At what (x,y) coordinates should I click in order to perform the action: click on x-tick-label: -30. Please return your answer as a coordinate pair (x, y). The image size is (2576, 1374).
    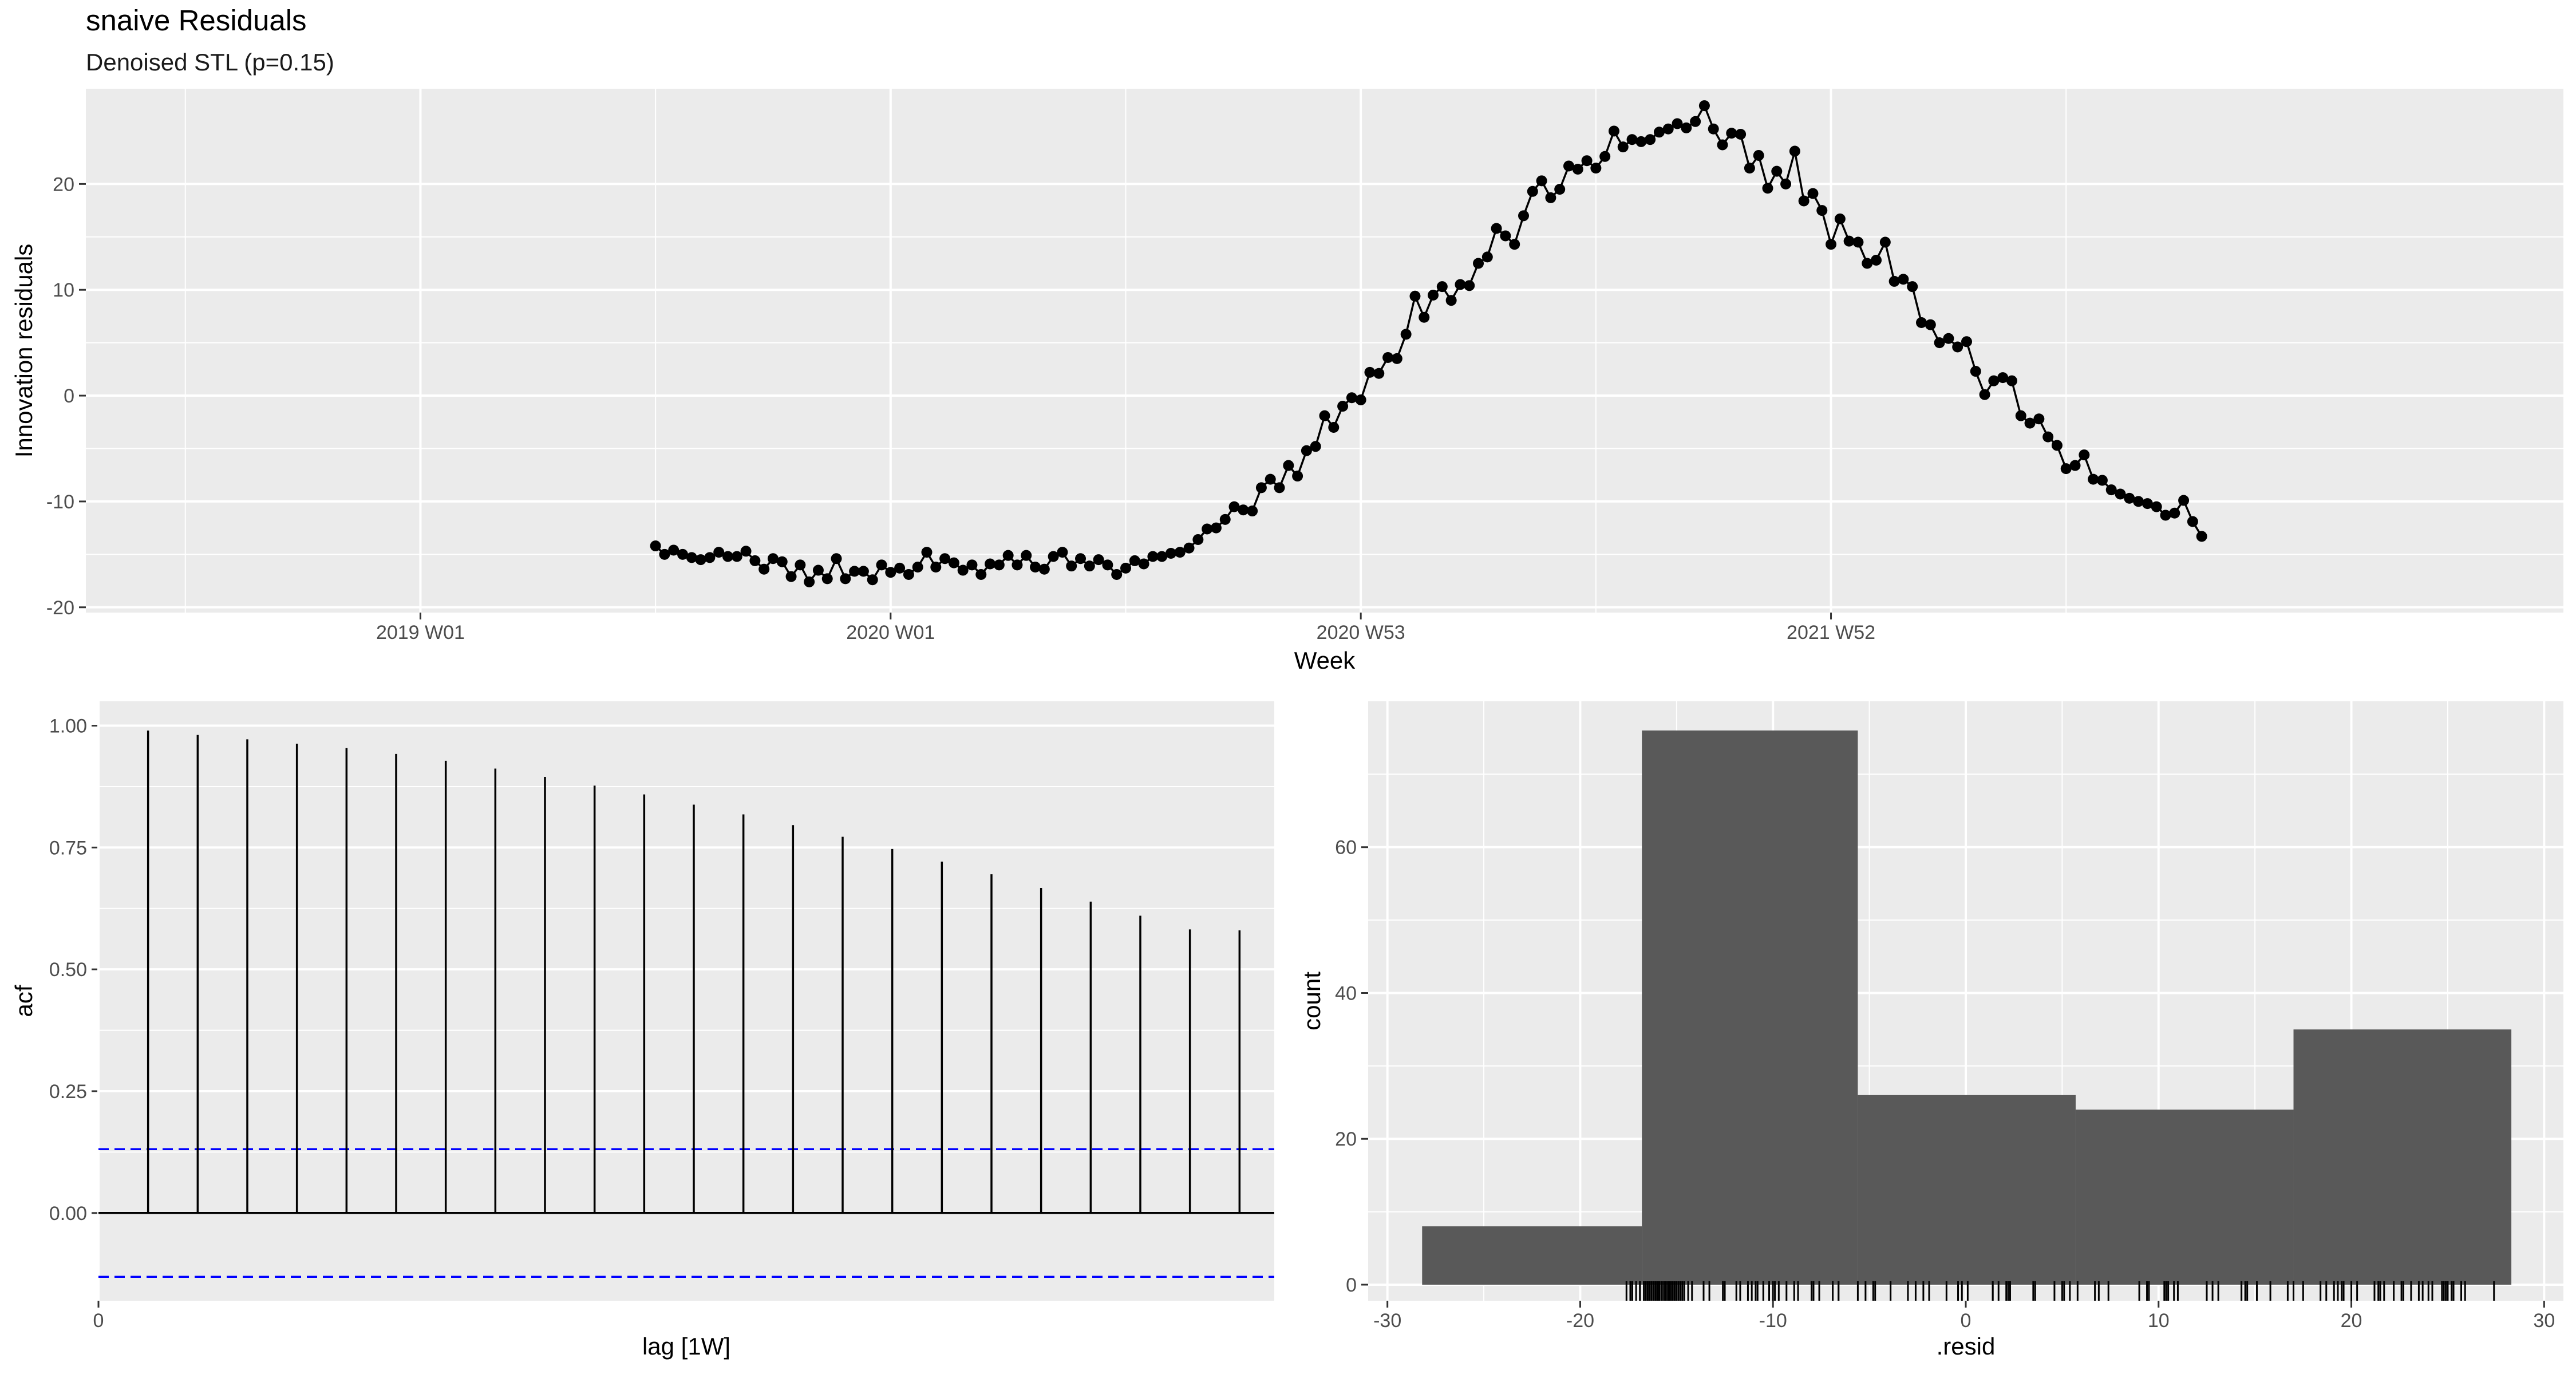
    Looking at the image, I should click on (1387, 1321).